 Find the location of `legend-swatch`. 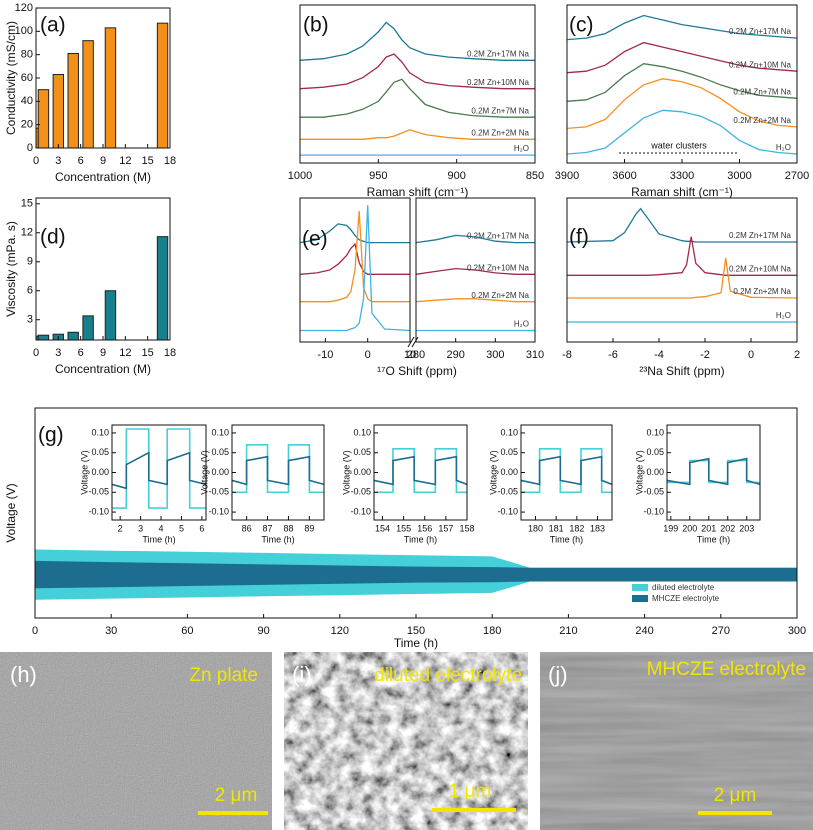

legend-swatch is located at coordinates (640, 587).